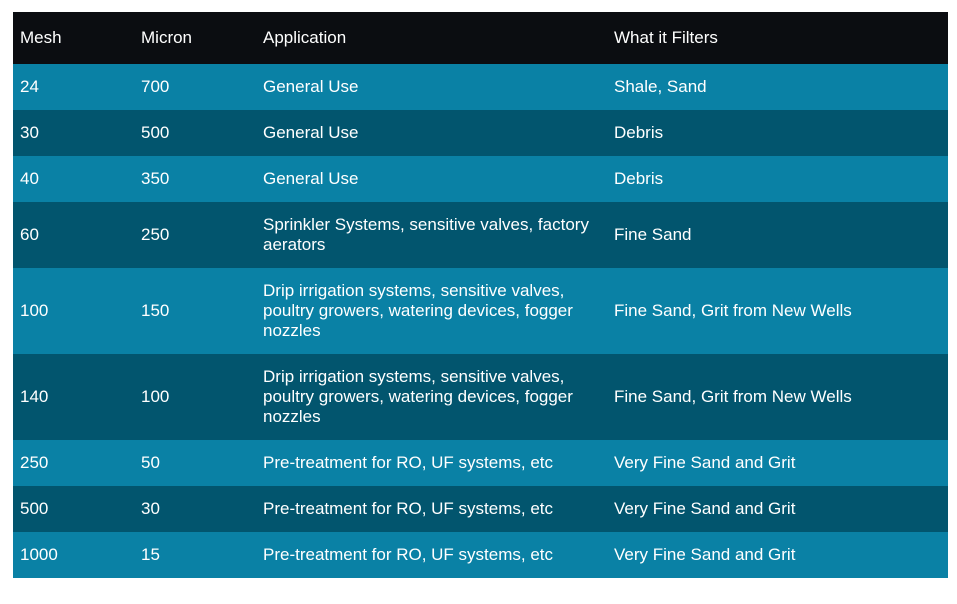 Image resolution: width=957 pixels, height=604 pixels. I want to click on cell-mesh: 24, so click(73, 87).